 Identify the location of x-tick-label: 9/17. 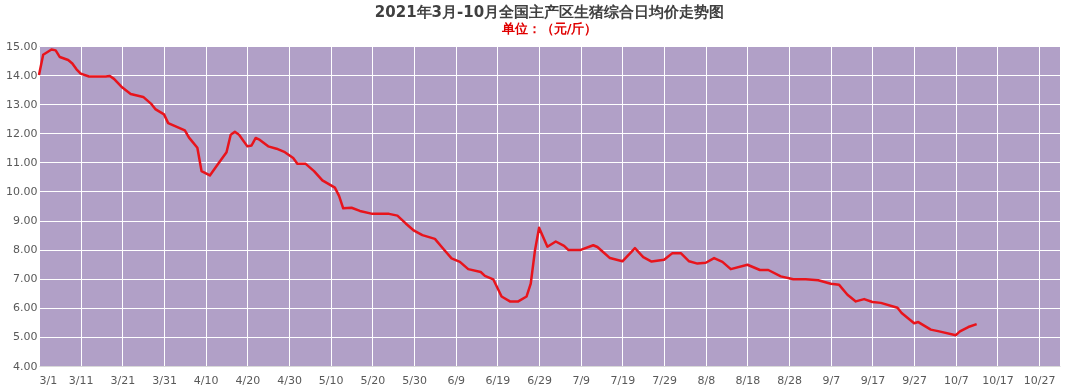
(873, 380).